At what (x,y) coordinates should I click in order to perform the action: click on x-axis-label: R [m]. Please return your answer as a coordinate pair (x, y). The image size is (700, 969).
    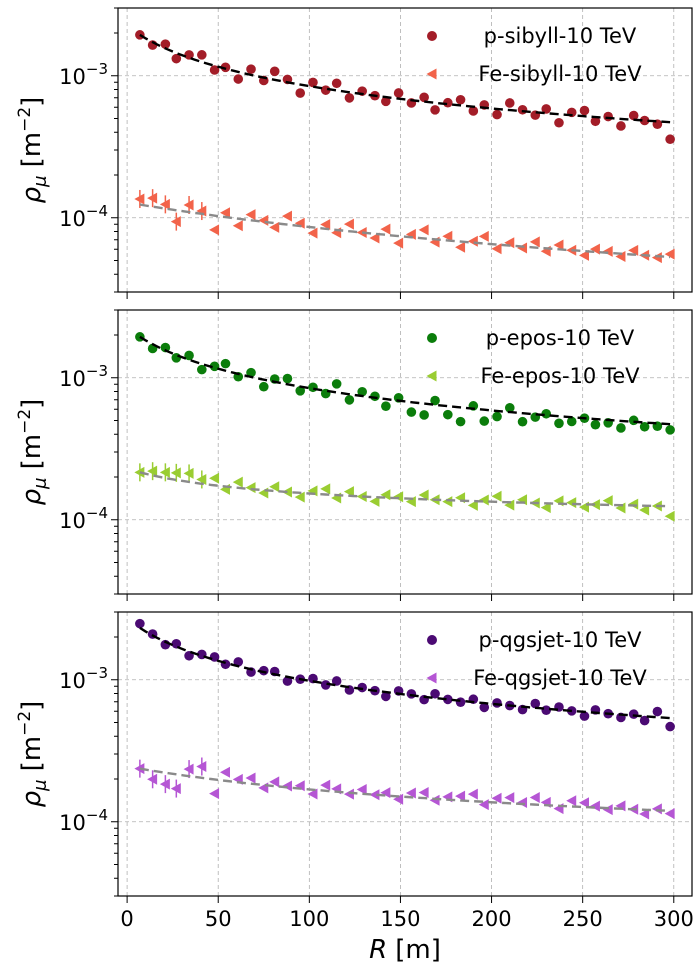
    Looking at the image, I should click on (405, 950).